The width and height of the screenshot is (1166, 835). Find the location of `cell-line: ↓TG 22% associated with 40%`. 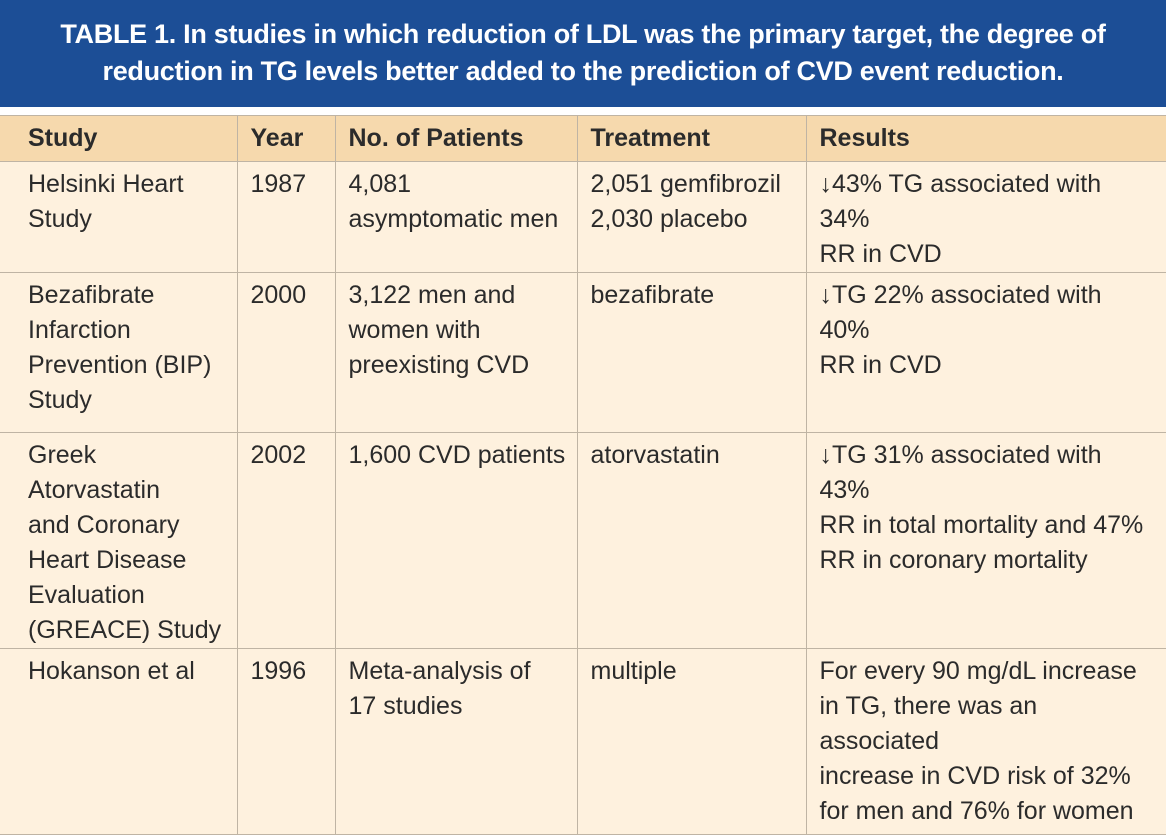

cell-line: ↓TG 22% associated with 40% is located at coordinates (960, 312).